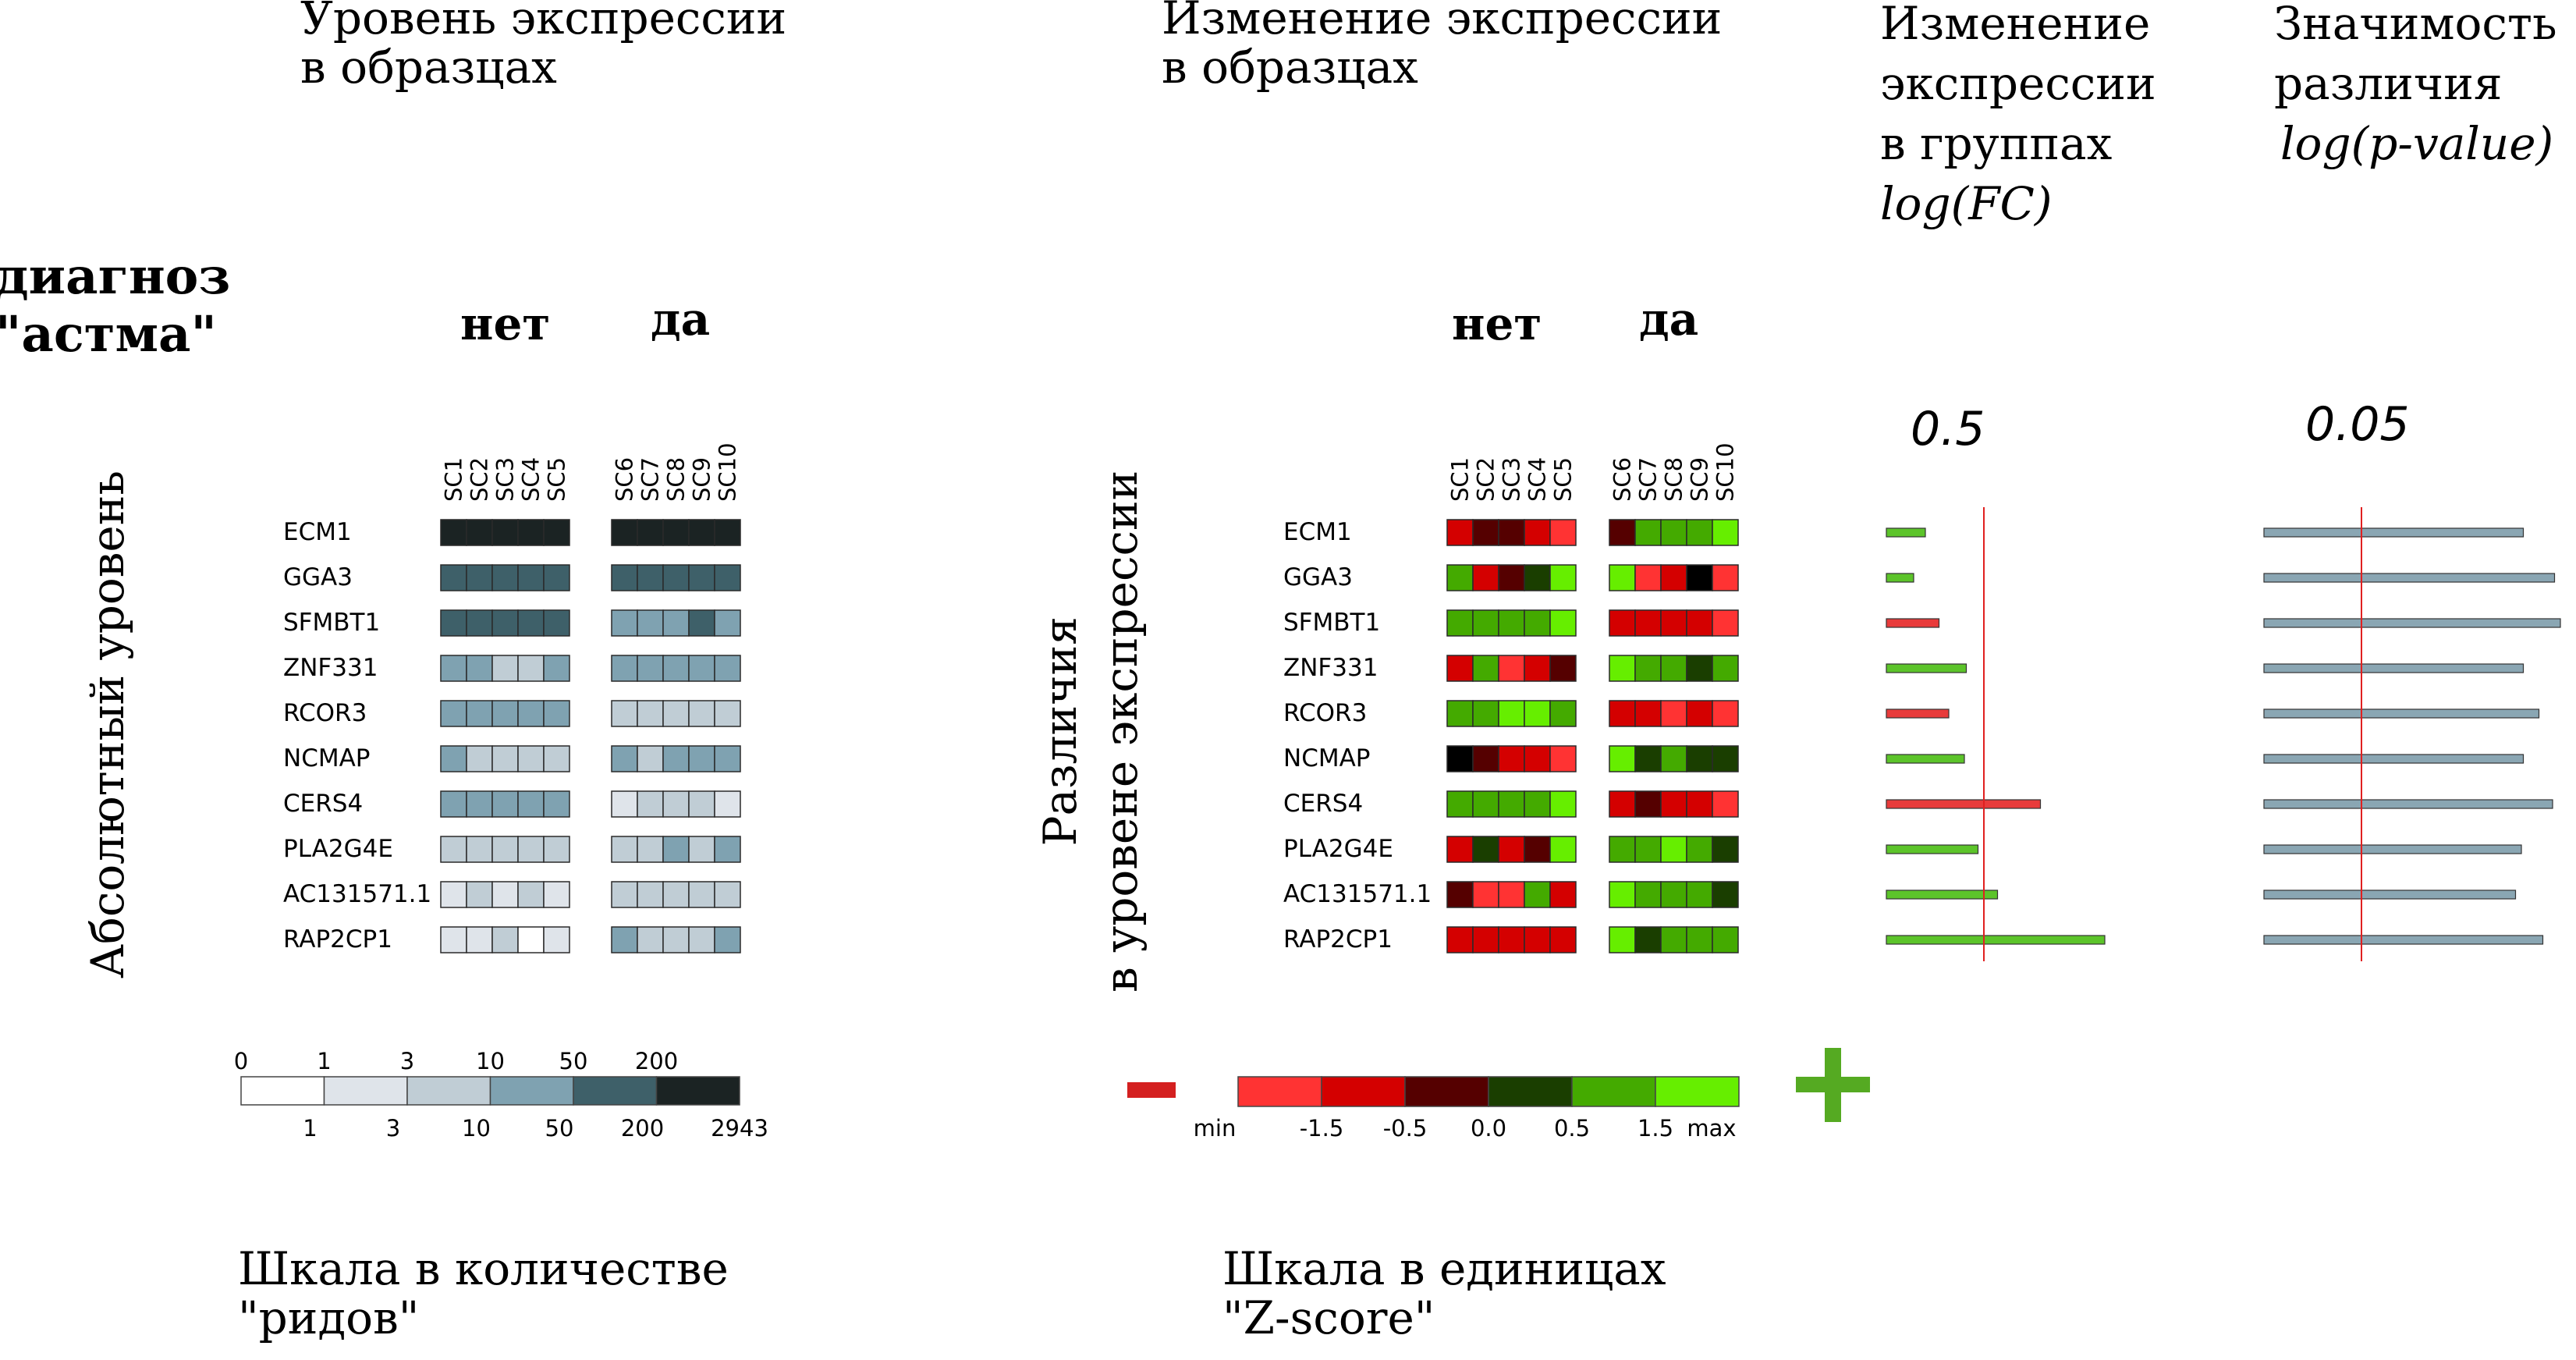 The width and height of the screenshot is (2576, 1360). What do you see at coordinates (559, 1128) in the screenshot?
I see `level-legend-bottom-tick: 50` at bounding box center [559, 1128].